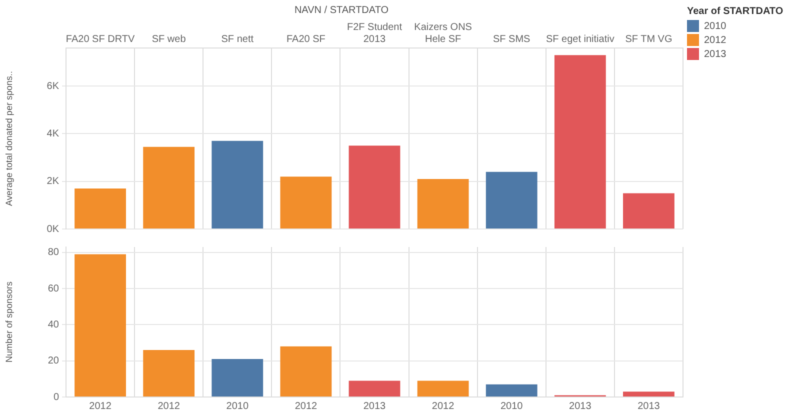  What do you see at coordinates (54, 252) in the screenshot?
I see `y-tick-label: 80` at bounding box center [54, 252].